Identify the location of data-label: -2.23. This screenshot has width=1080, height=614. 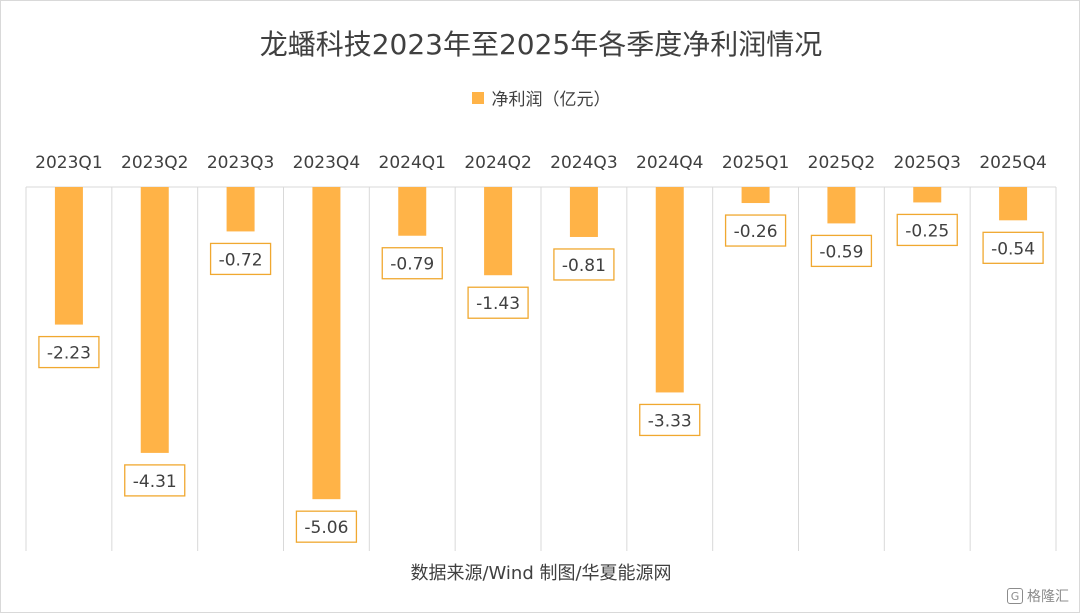
(69, 354).